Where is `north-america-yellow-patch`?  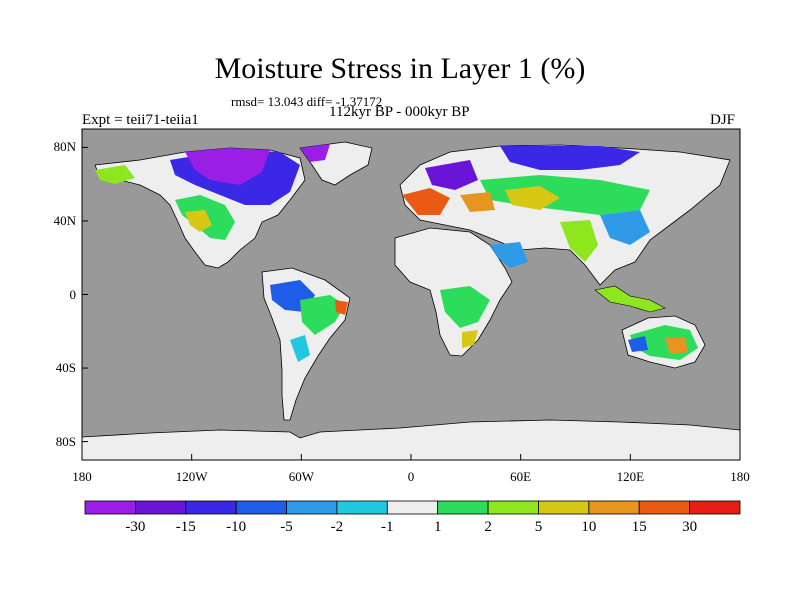
north-america-yellow-patch is located at coordinates (198, 221).